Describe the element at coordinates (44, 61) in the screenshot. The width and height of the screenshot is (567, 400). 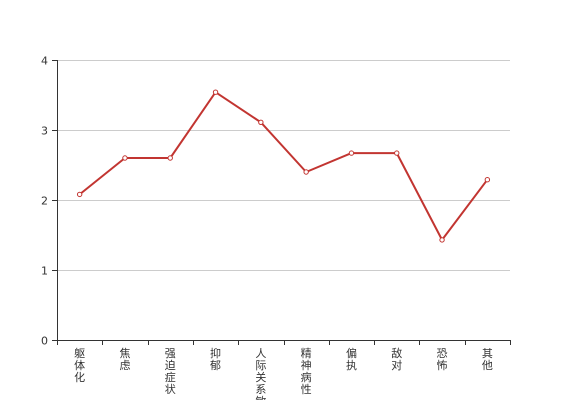
I see `y-tick-label: 4` at that location.